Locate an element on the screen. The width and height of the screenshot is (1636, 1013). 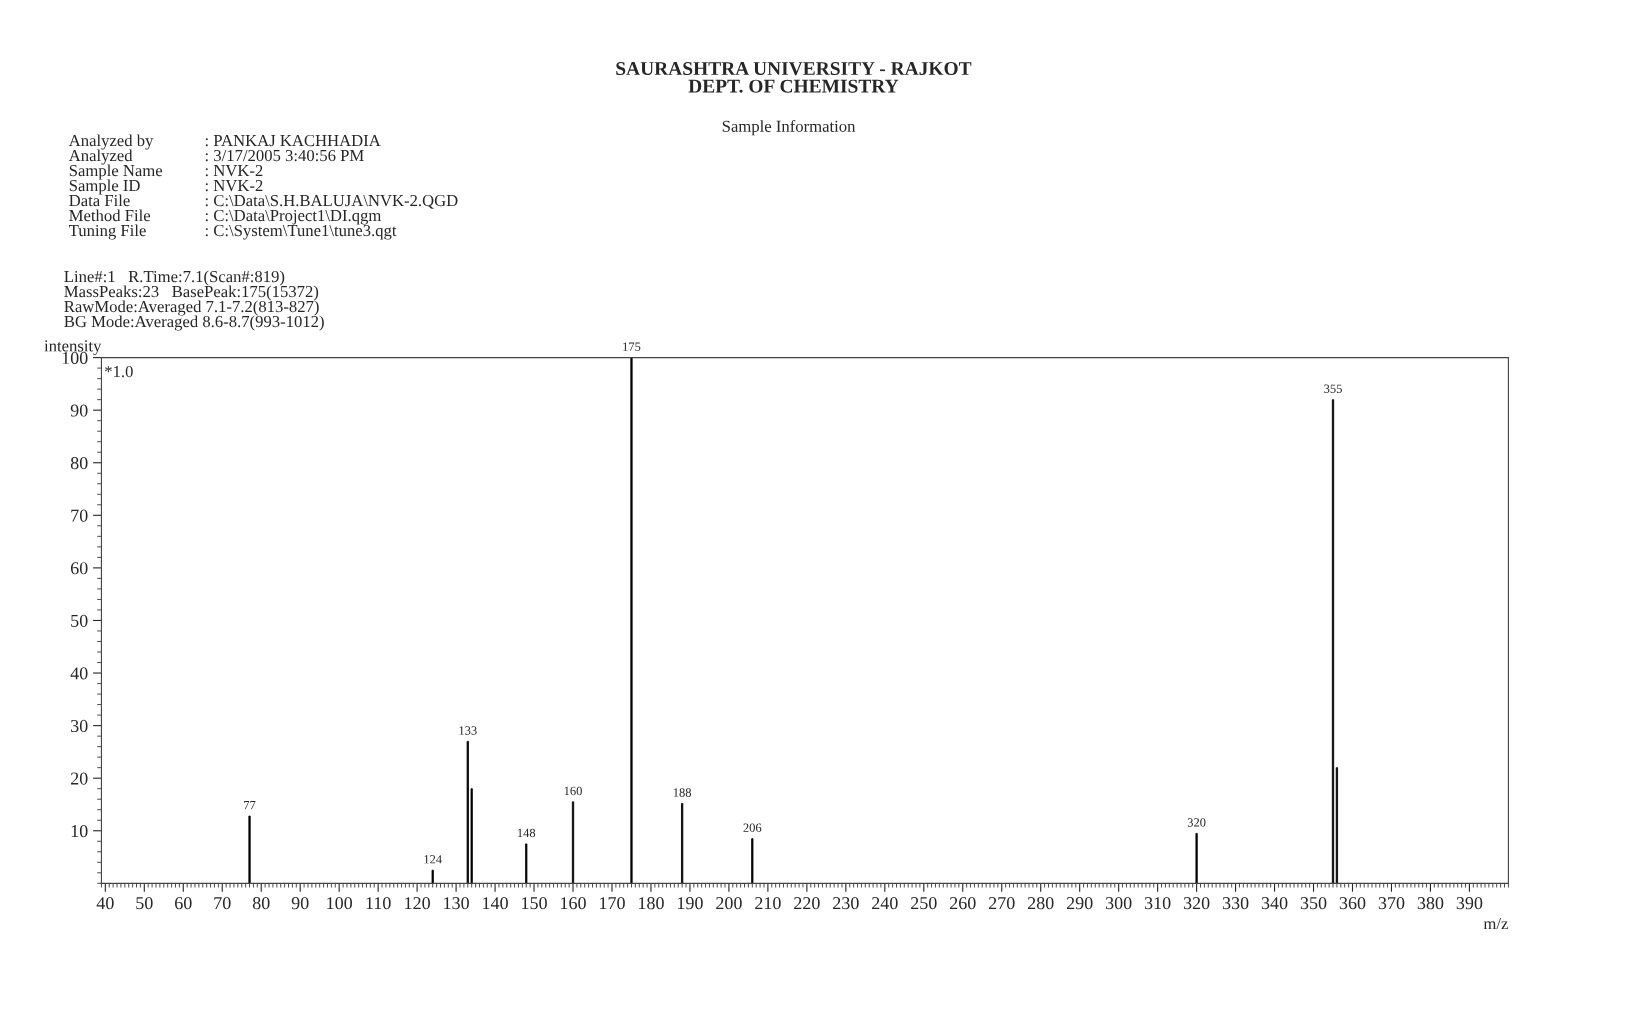
text: Data File is located at coordinates (99, 200).